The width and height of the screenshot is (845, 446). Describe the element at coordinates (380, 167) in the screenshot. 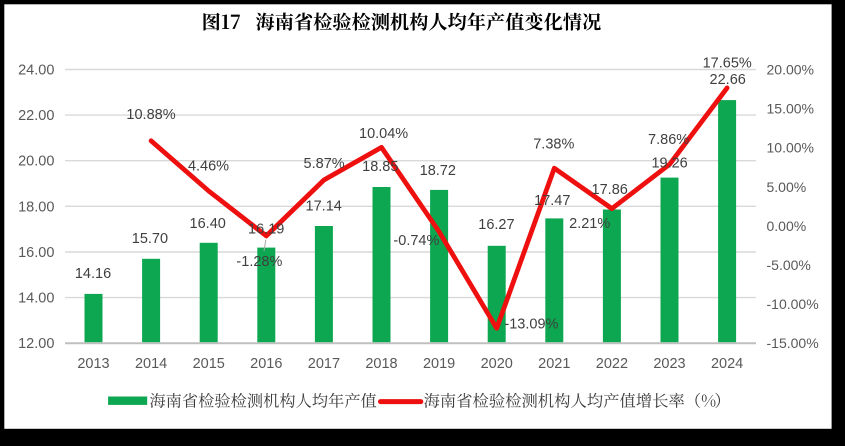

I see `svg-text: 18.85` at that location.